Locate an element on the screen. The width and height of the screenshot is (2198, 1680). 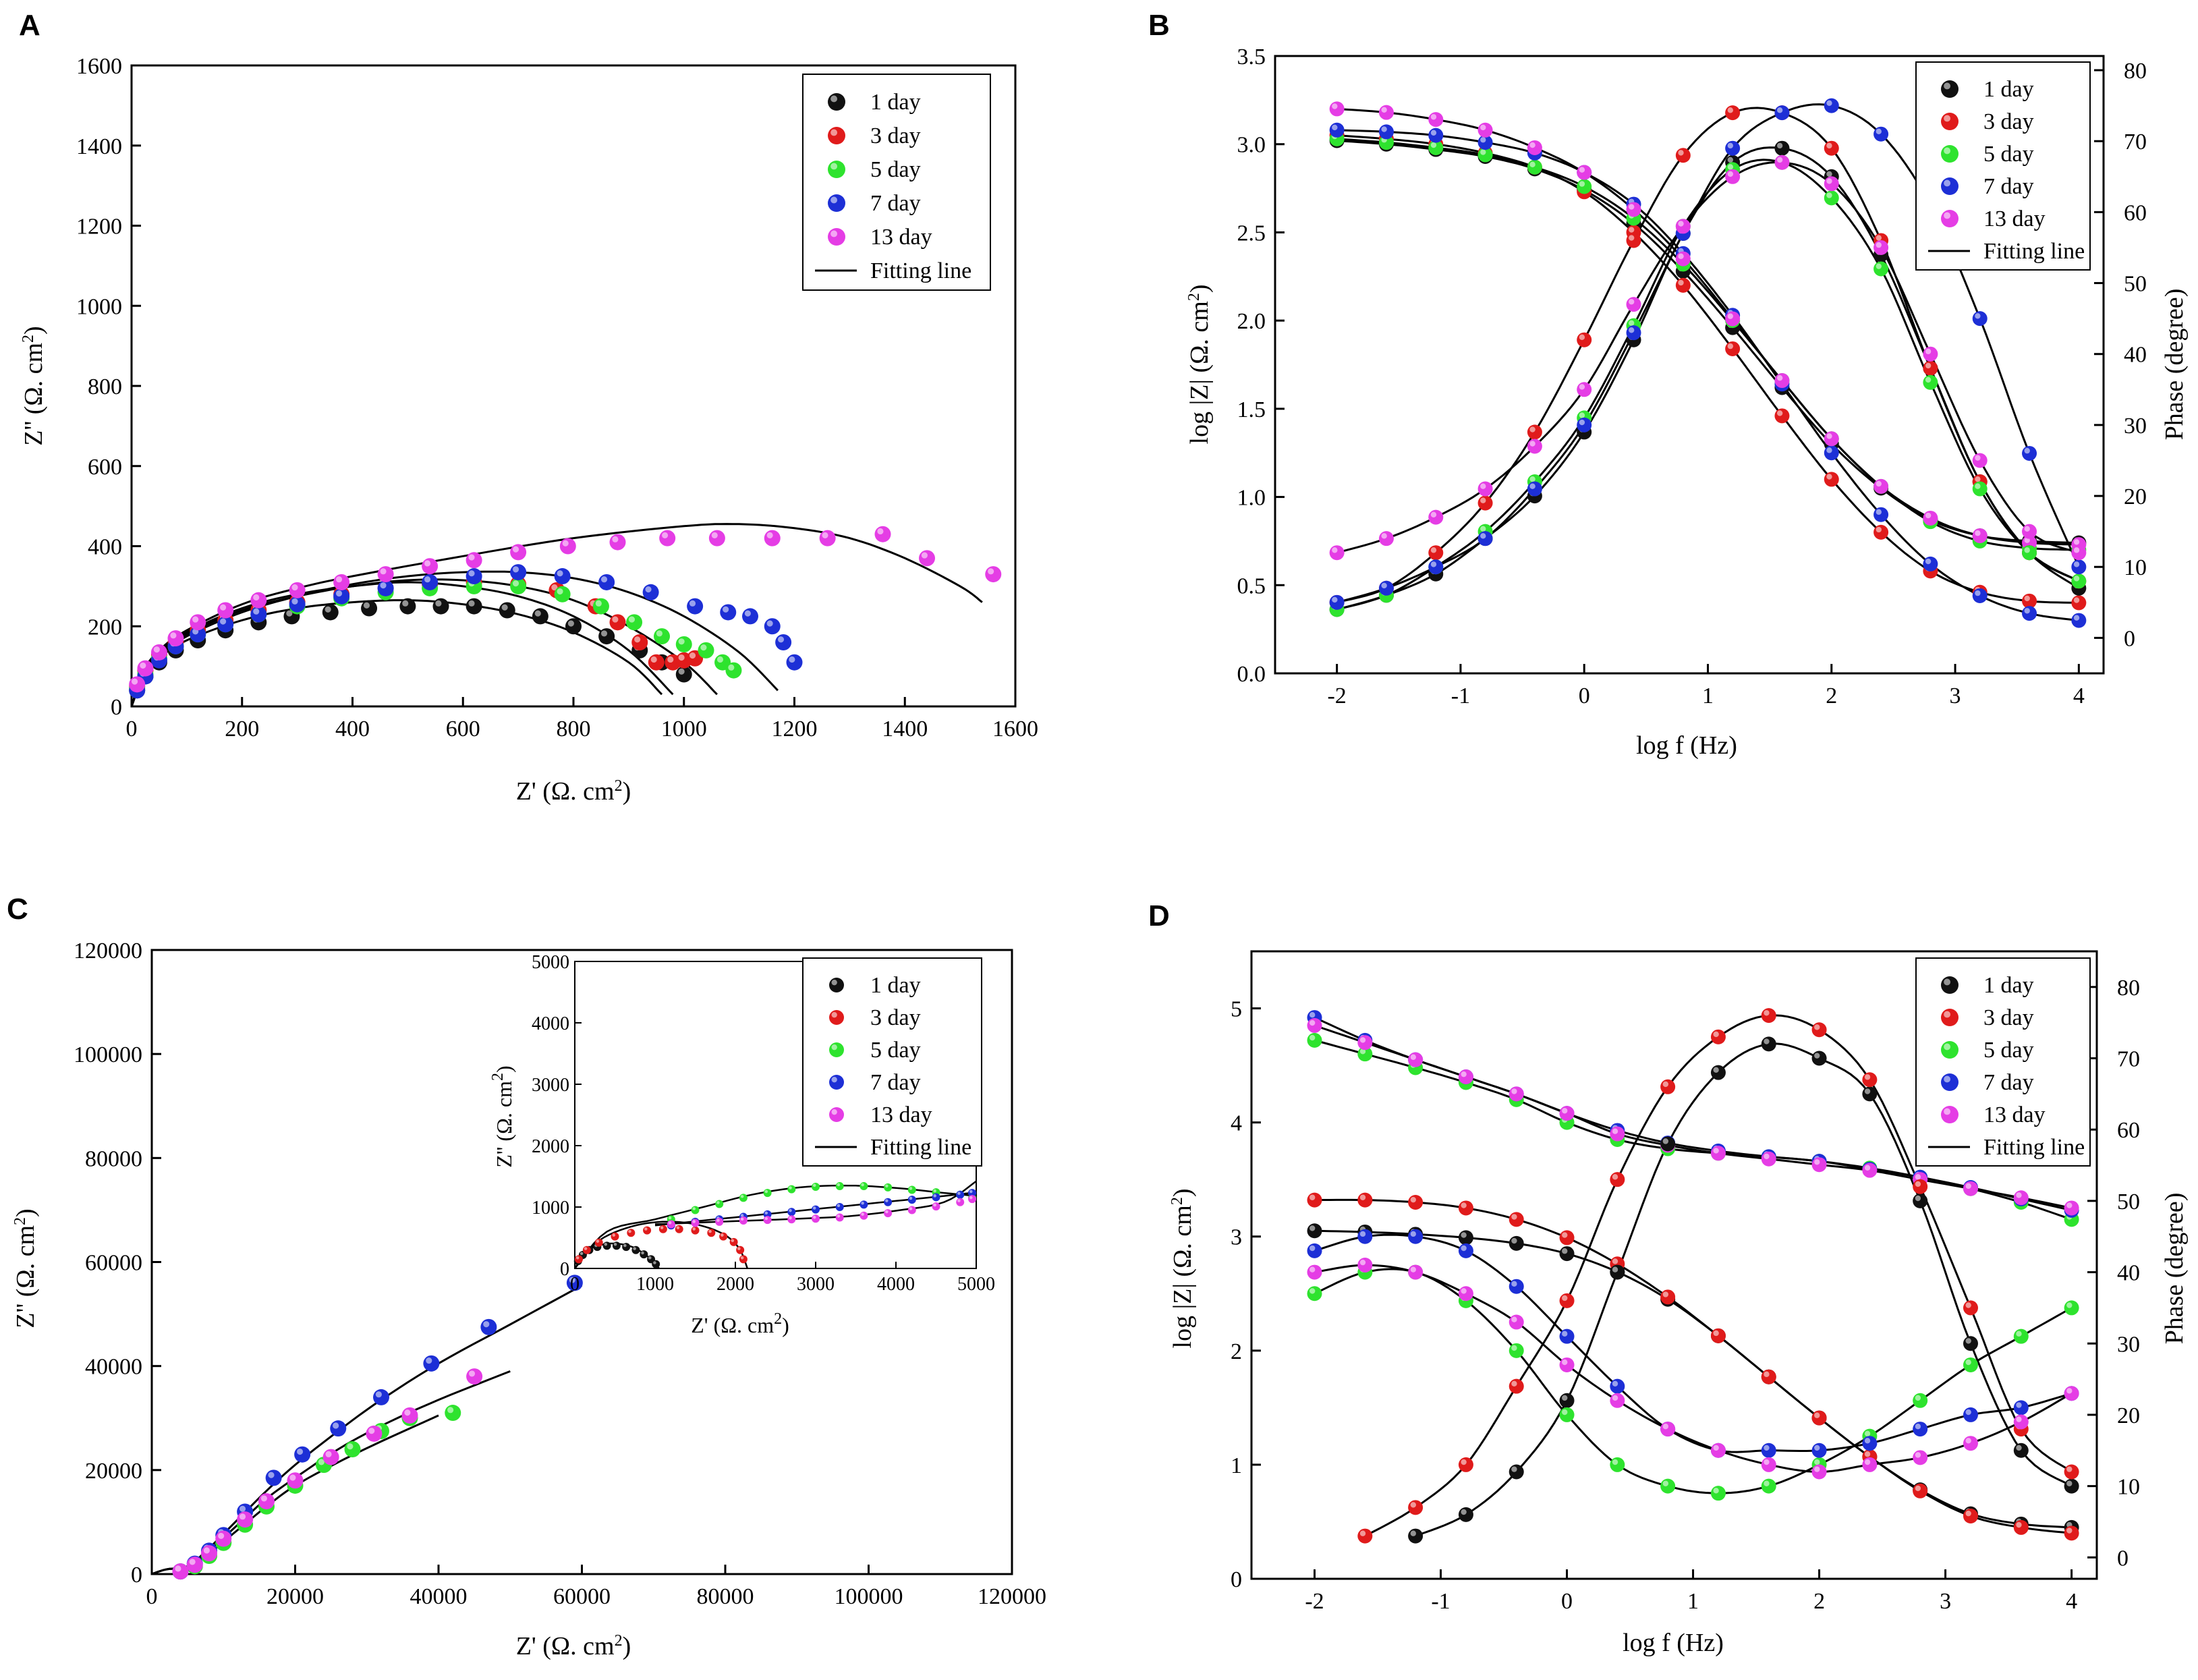
panel-c-point-7-day-shine is located at coordinates (572, 1280).